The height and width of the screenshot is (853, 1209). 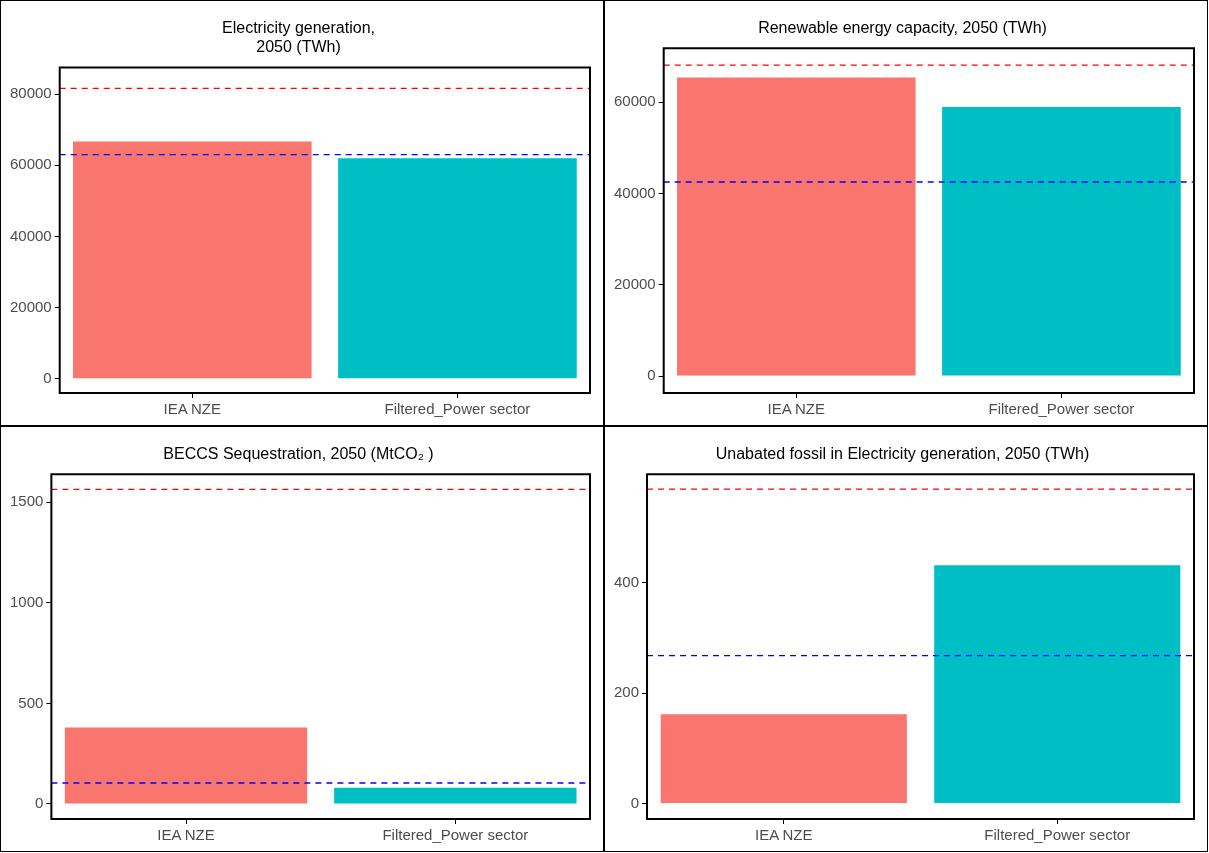 What do you see at coordinates (627, 582) in the screenshot?
I see `y-tick-label: 400` at bounding box center [627, 582].